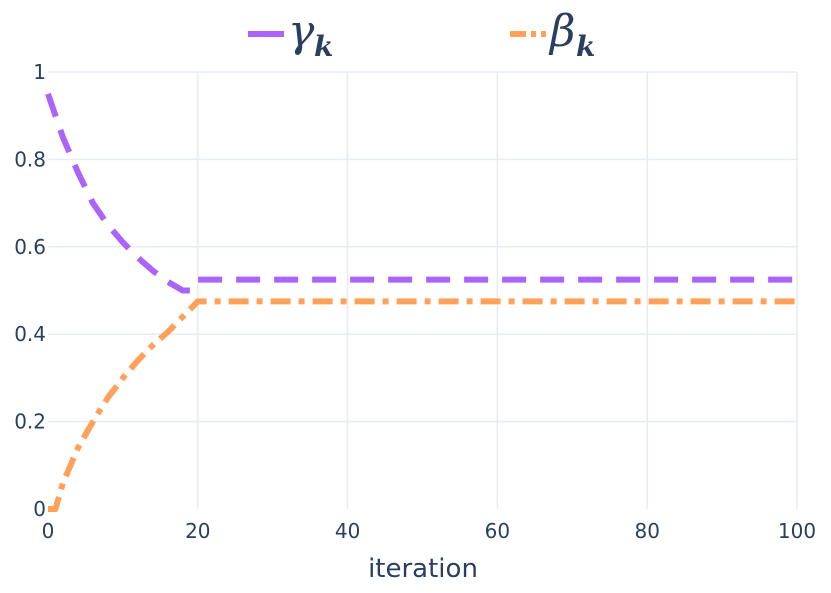  What do you see at coordinates (323, 46) in the screenshot?
I see `legend-label-subscript-0: k` at bounding box center [323, 46].